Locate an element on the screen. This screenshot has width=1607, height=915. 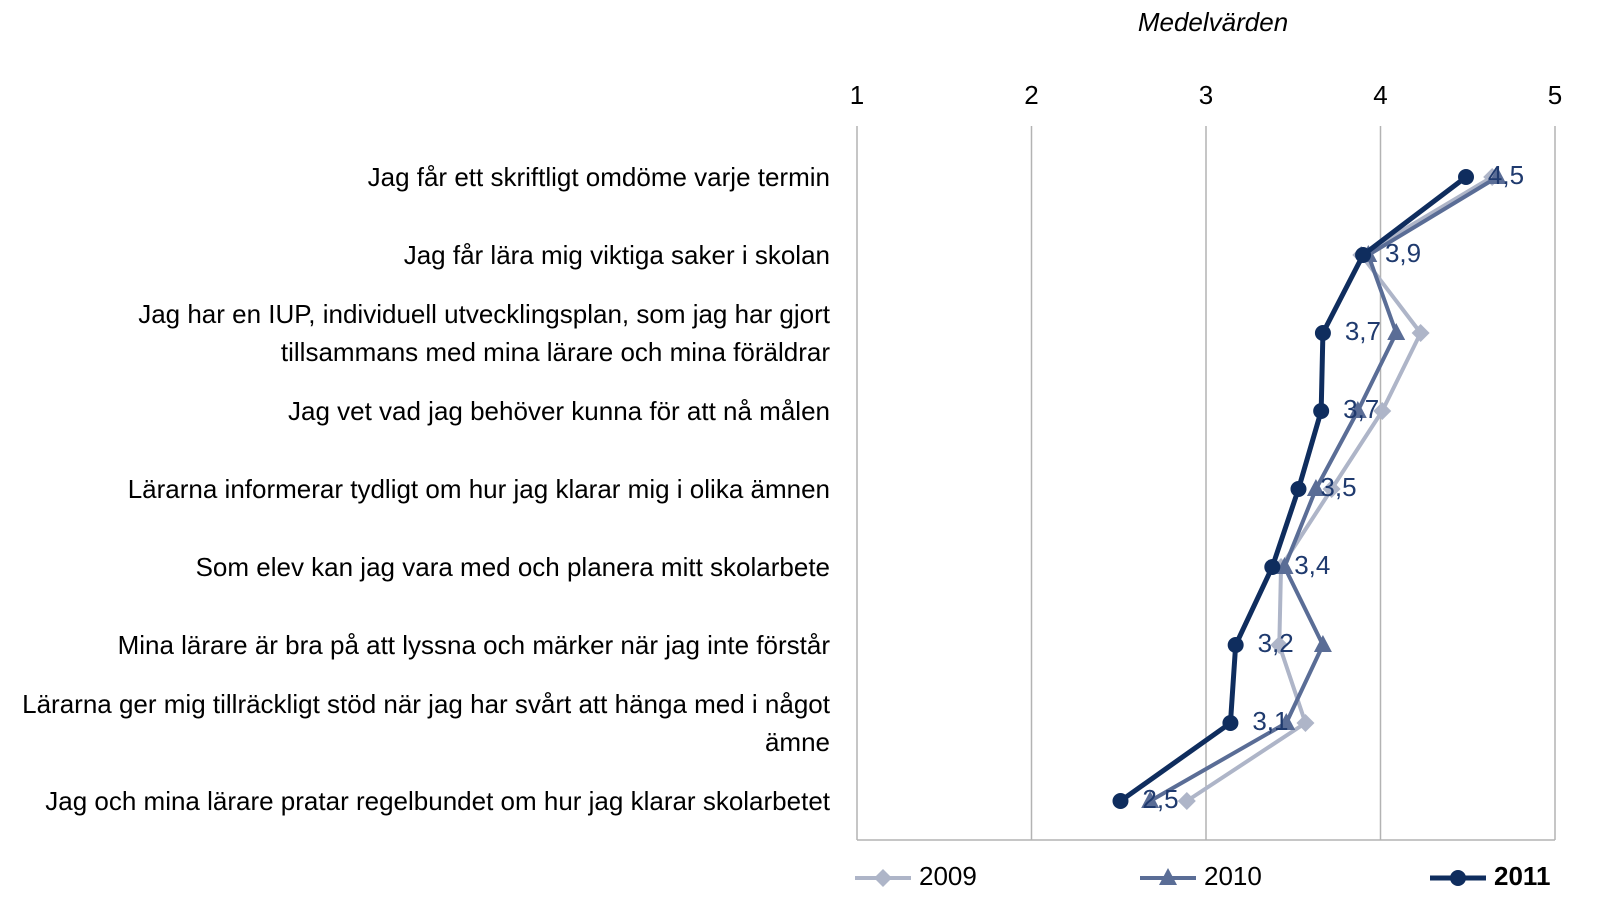
x-tick-label: 5 is located at coordinates (1555, 95).